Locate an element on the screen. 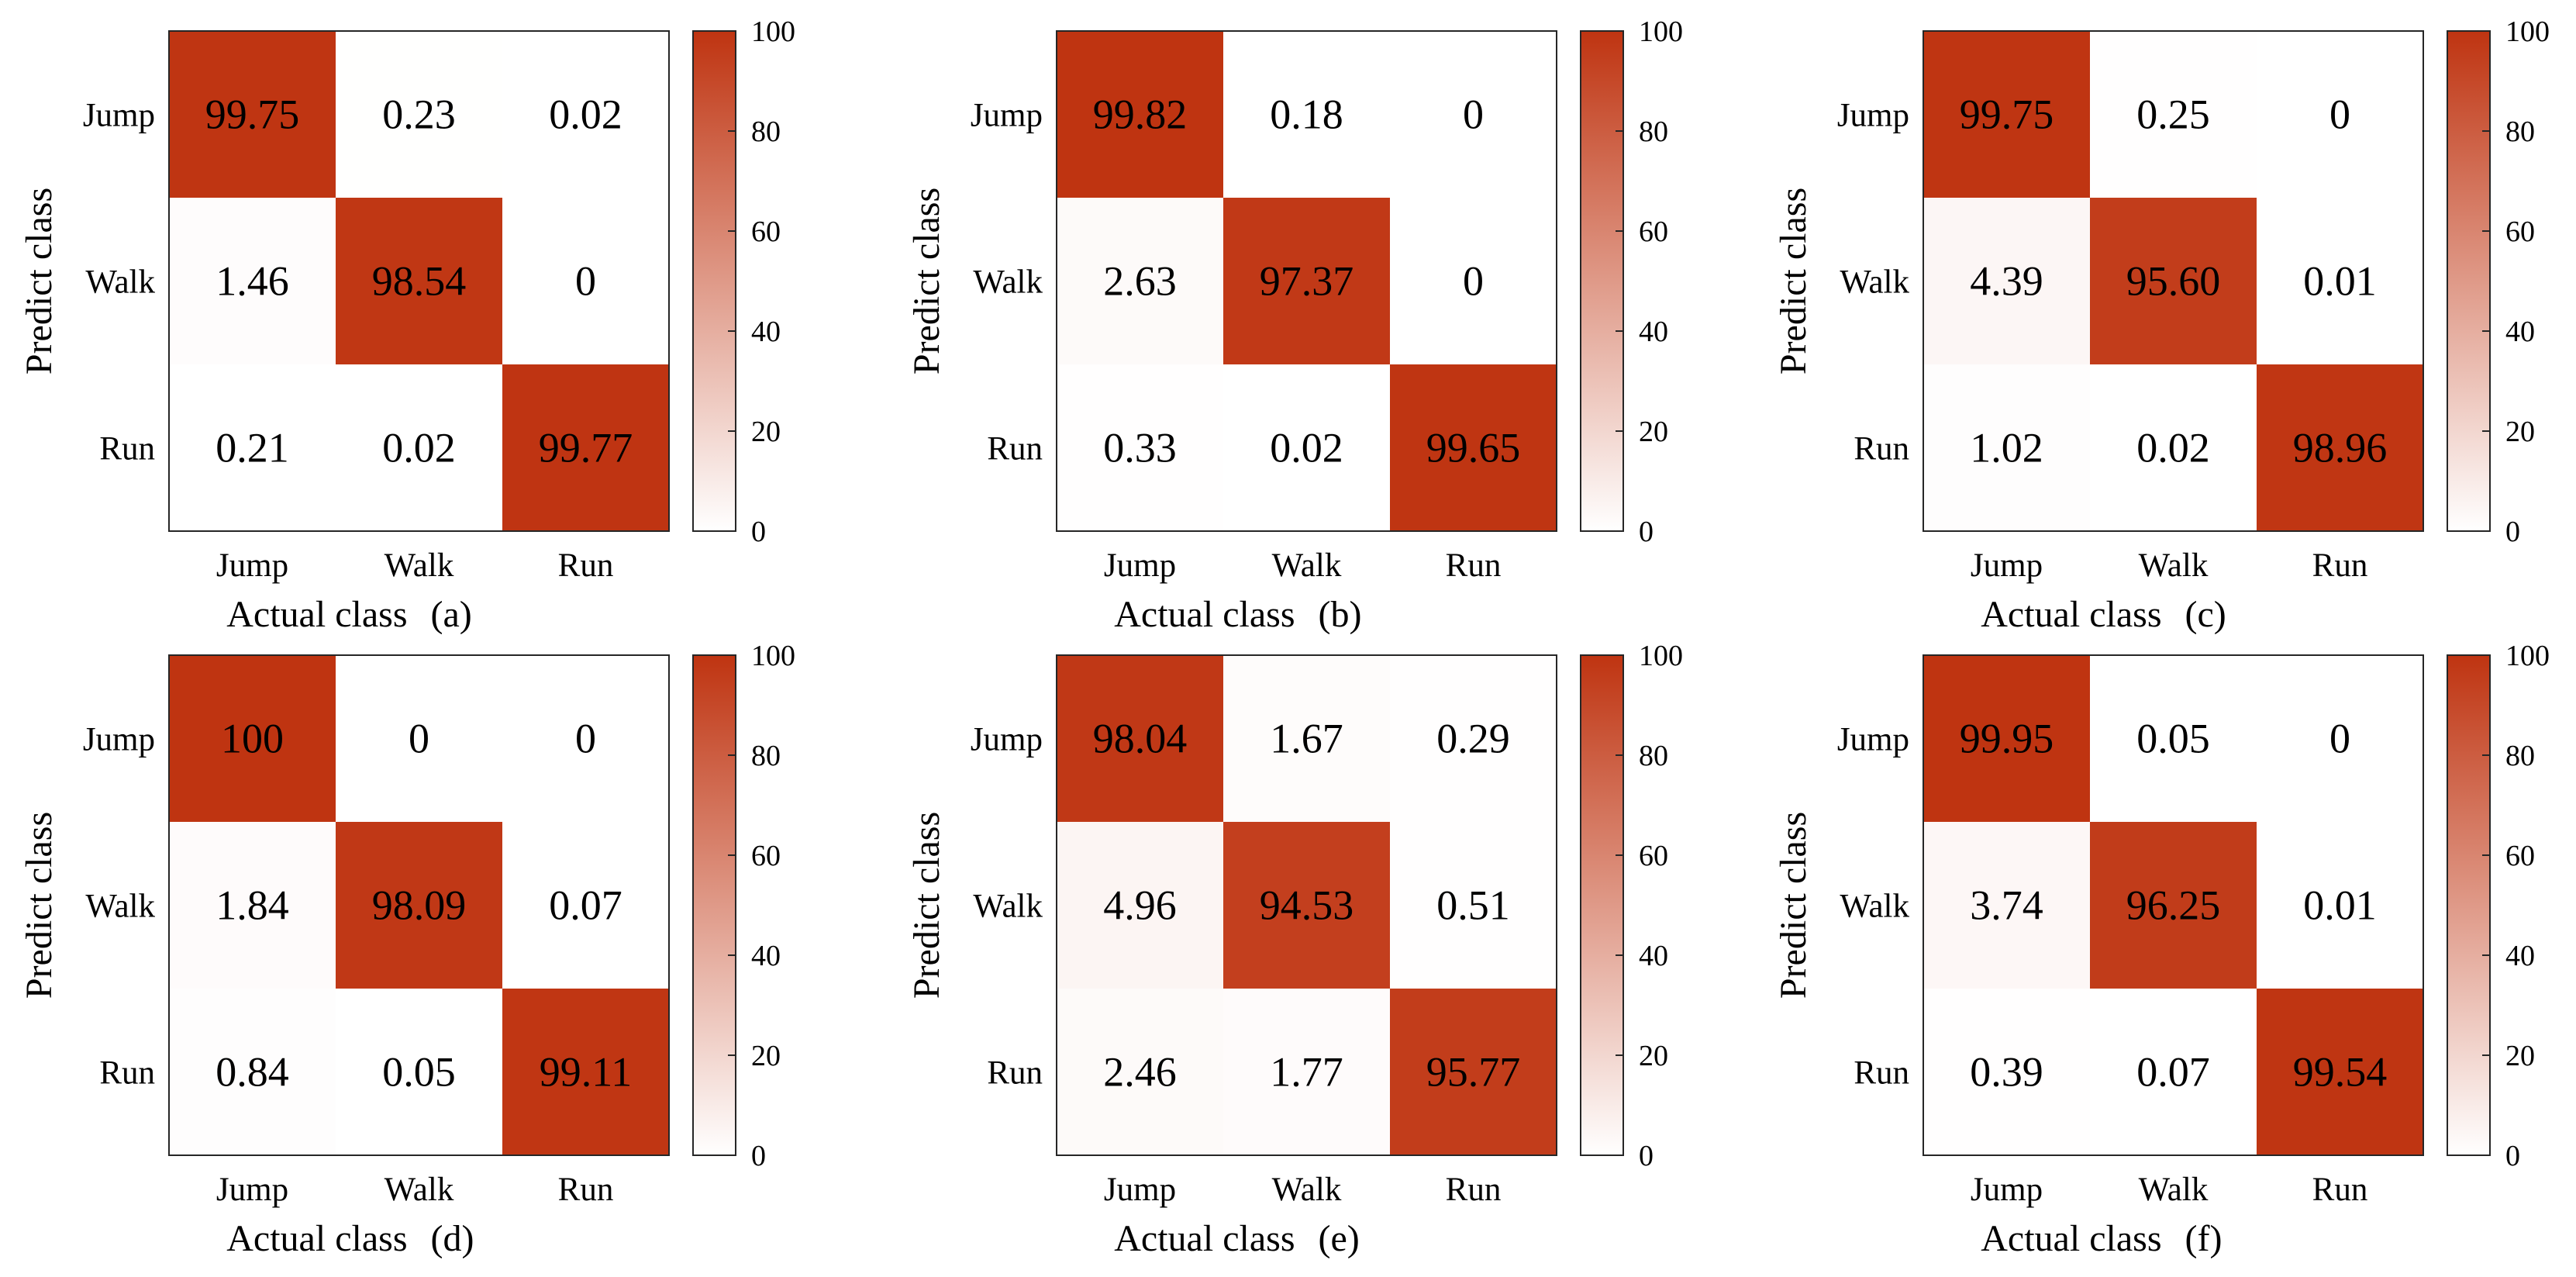  cell-value-label: 2.46 is located at coordinates (1140, 1073).